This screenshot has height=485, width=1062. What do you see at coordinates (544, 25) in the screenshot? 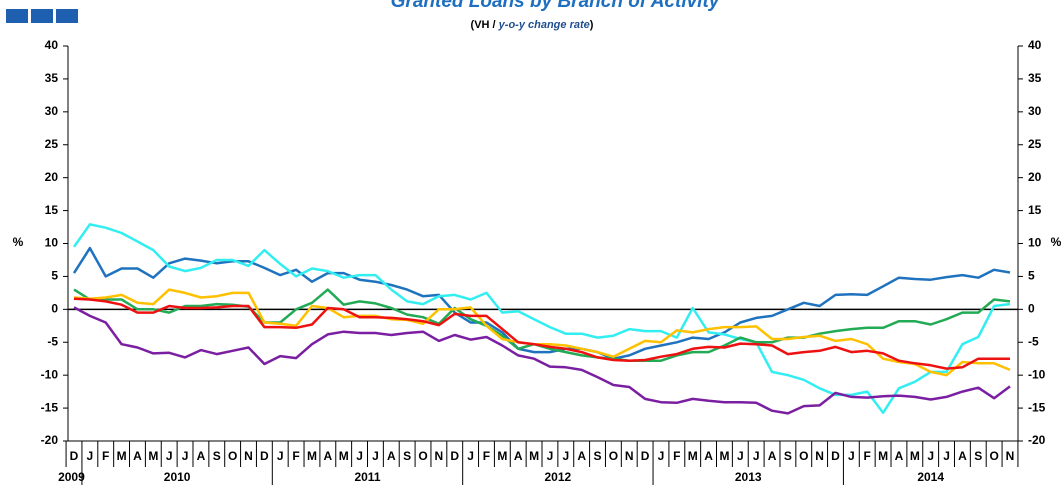
I see `subtitle-part: y-o-y change rate` at bounding box center [544, 25].